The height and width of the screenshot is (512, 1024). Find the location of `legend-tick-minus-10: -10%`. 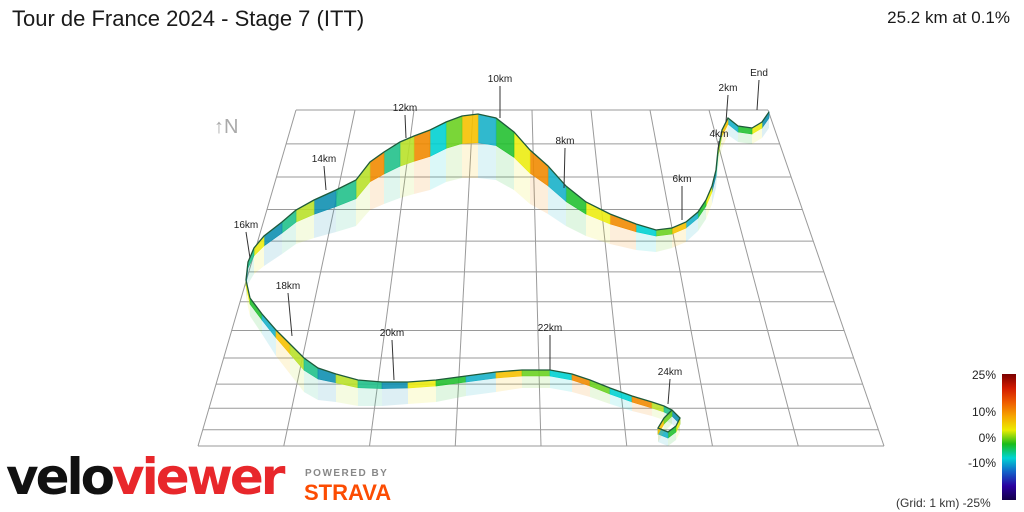

legend-tick-minus-10: -10% is located at coordinates (981, 463).